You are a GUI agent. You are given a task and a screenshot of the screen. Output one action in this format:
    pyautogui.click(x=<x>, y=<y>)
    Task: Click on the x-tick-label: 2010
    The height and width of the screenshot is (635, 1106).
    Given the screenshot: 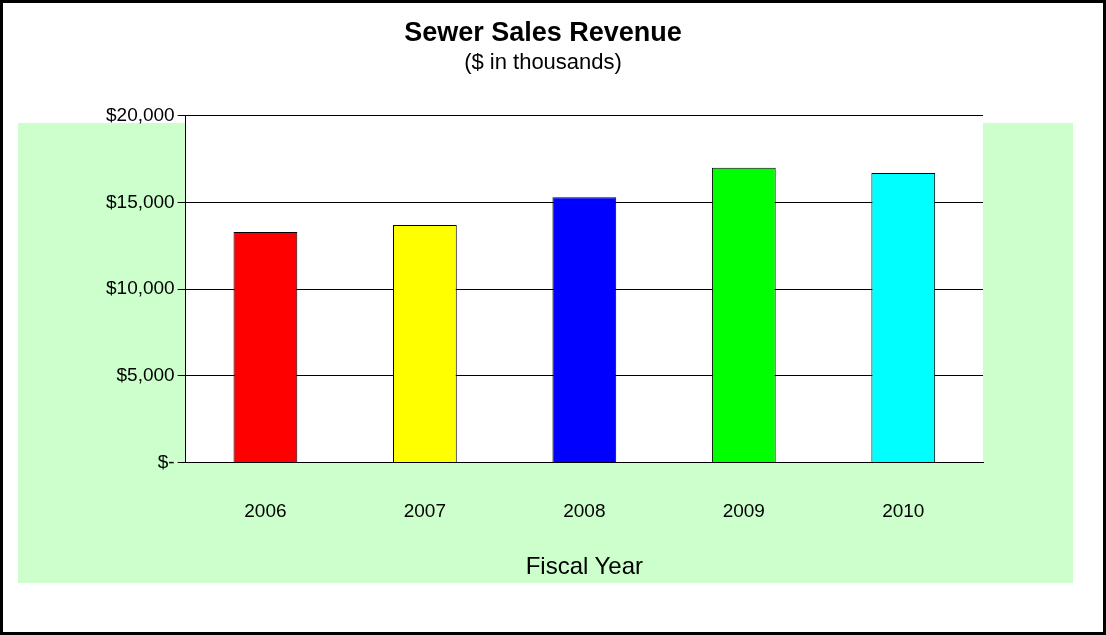 What is the action you would take?
    pyautogui.click(x=903, y=511)
    